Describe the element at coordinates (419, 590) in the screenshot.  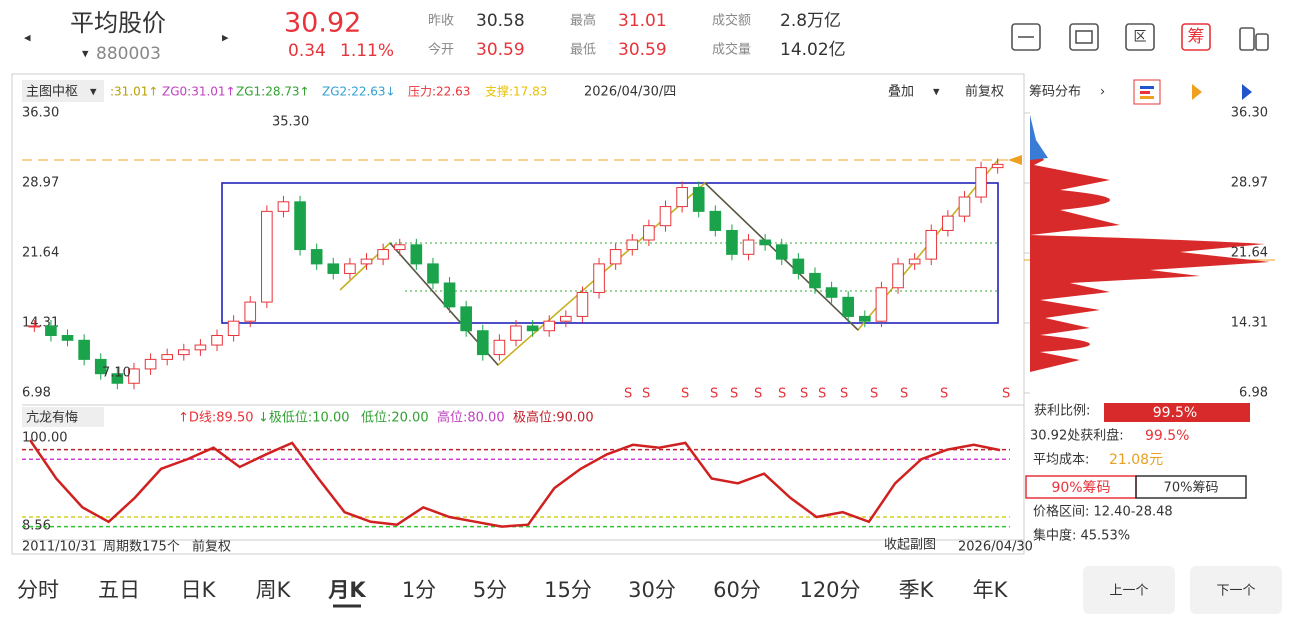
I see `period-tab: 1分` at that location.